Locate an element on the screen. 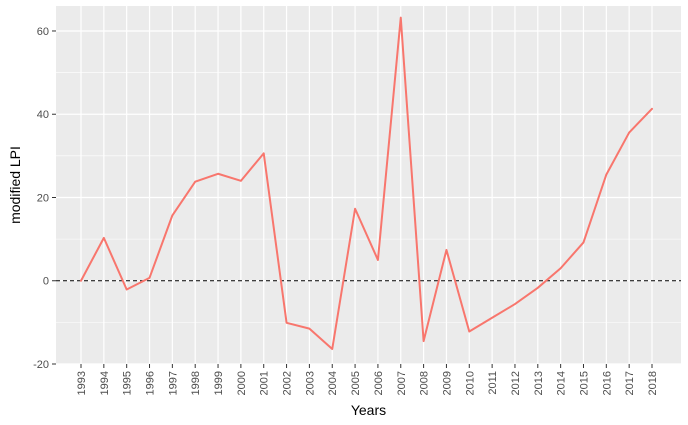 The width and height of the screenshot is (688, 425). y-tick-label: 60 is located at coordinates (43, 32).